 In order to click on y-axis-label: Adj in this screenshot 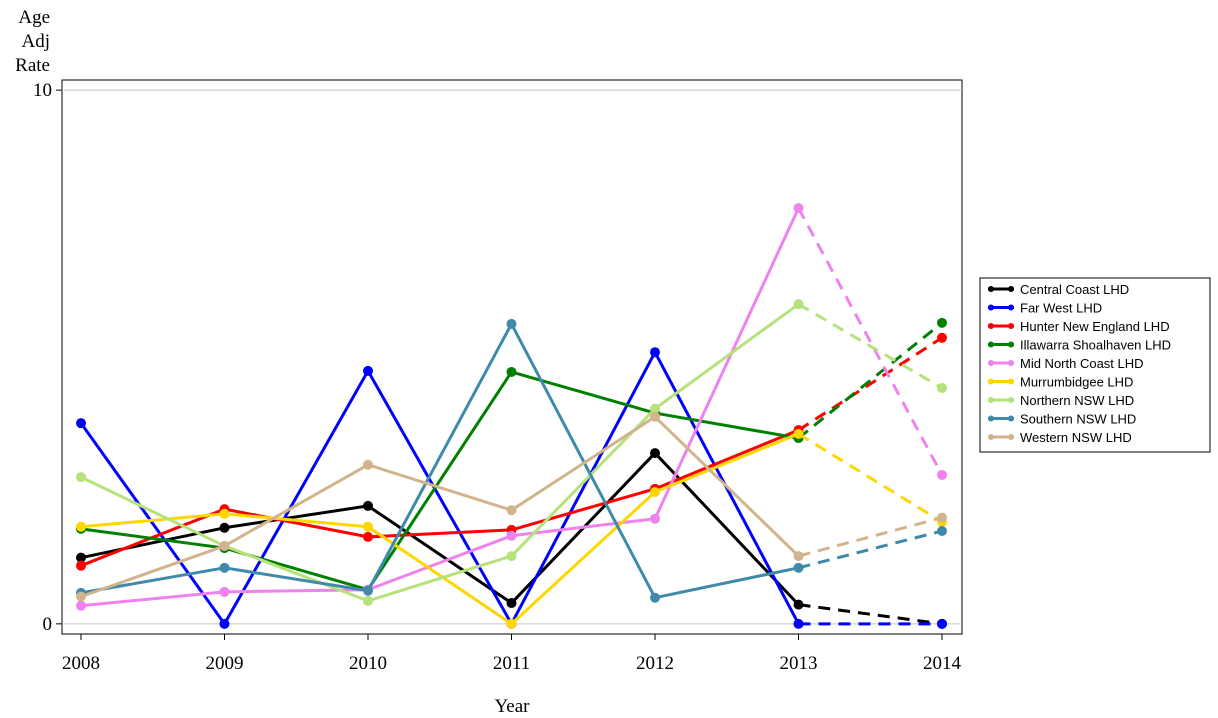, I will do `click(36, 41)`.